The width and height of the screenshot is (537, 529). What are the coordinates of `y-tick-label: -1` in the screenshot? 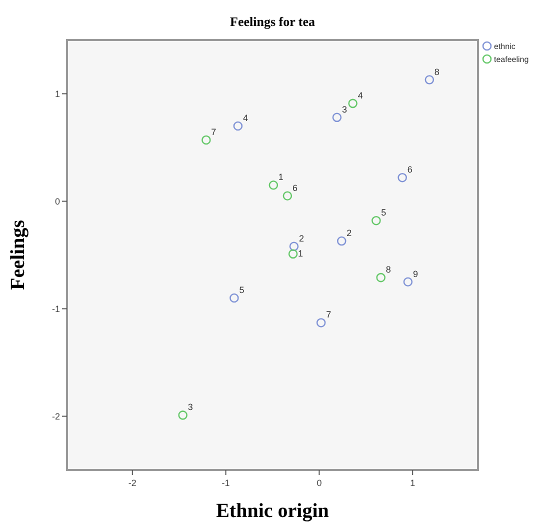 It's located at (56, 309).